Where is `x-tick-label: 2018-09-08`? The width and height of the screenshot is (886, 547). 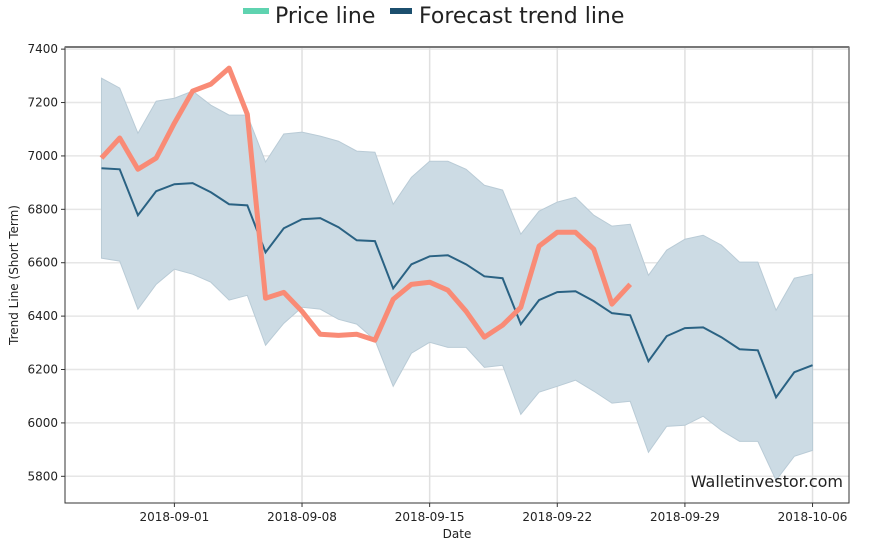
x-tick-label: 2018-09-08 is located at coordinates (302, 517).